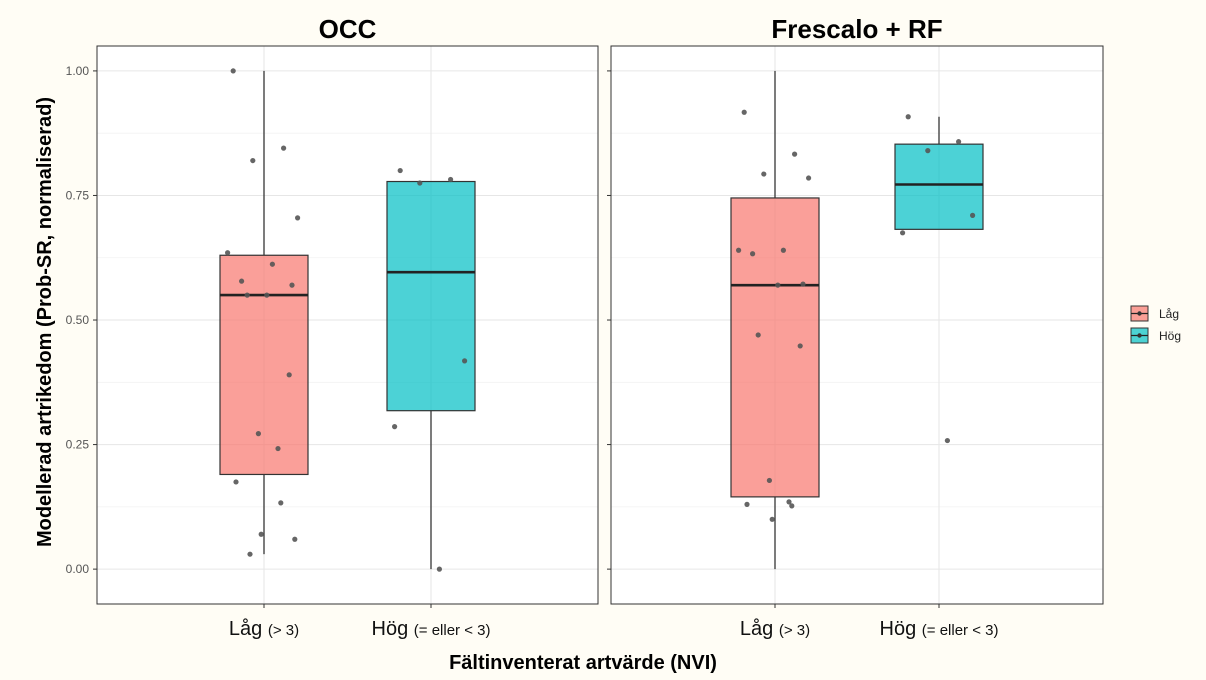 Image resolution: width=1206 pixels, height=680 pixels. Describe the element at coordinates (583, 663) in the screenshot. I see `x-axis-title: Fältinventerat artvärde (NVI)` at that location.